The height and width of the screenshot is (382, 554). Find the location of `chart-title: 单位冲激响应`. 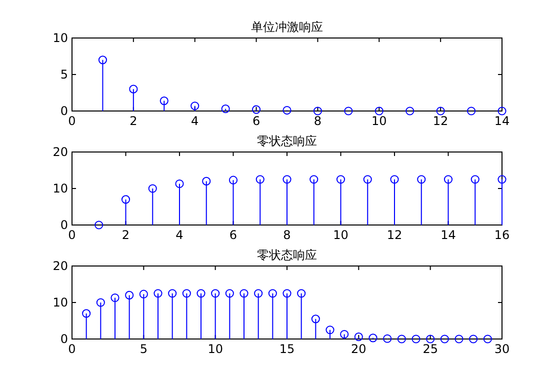

chart-title: 单位冲激响应 is located at coordinates (287, 27).